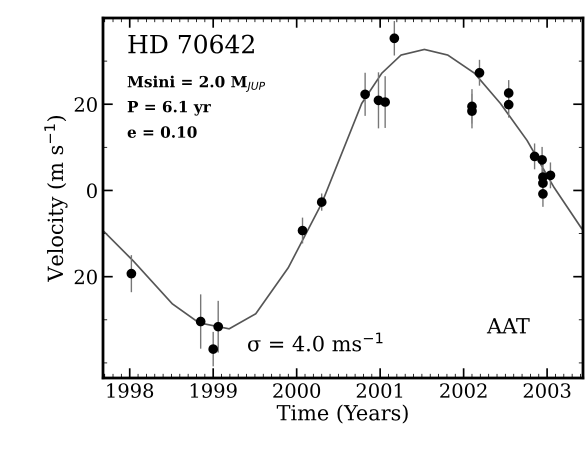 This screenshot has width=586, height=457. What do you see at coordinates (56, 199) in the screenshot?
I see `y-axis-title: Velocity (m s$^{−1}$)` at bounding box center [56, 199].